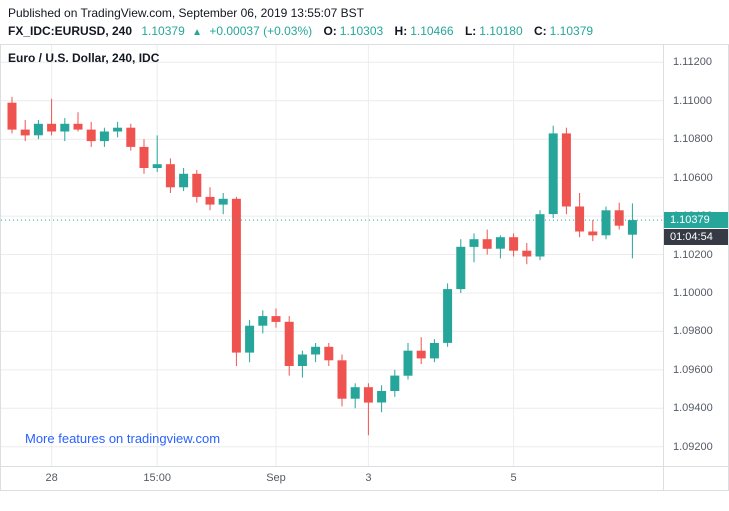 The image size is (729, 511). What do you see at coordinates (401, 31) in the screenshot?
I see `high-label: H:` at bounding box center [401, 31].